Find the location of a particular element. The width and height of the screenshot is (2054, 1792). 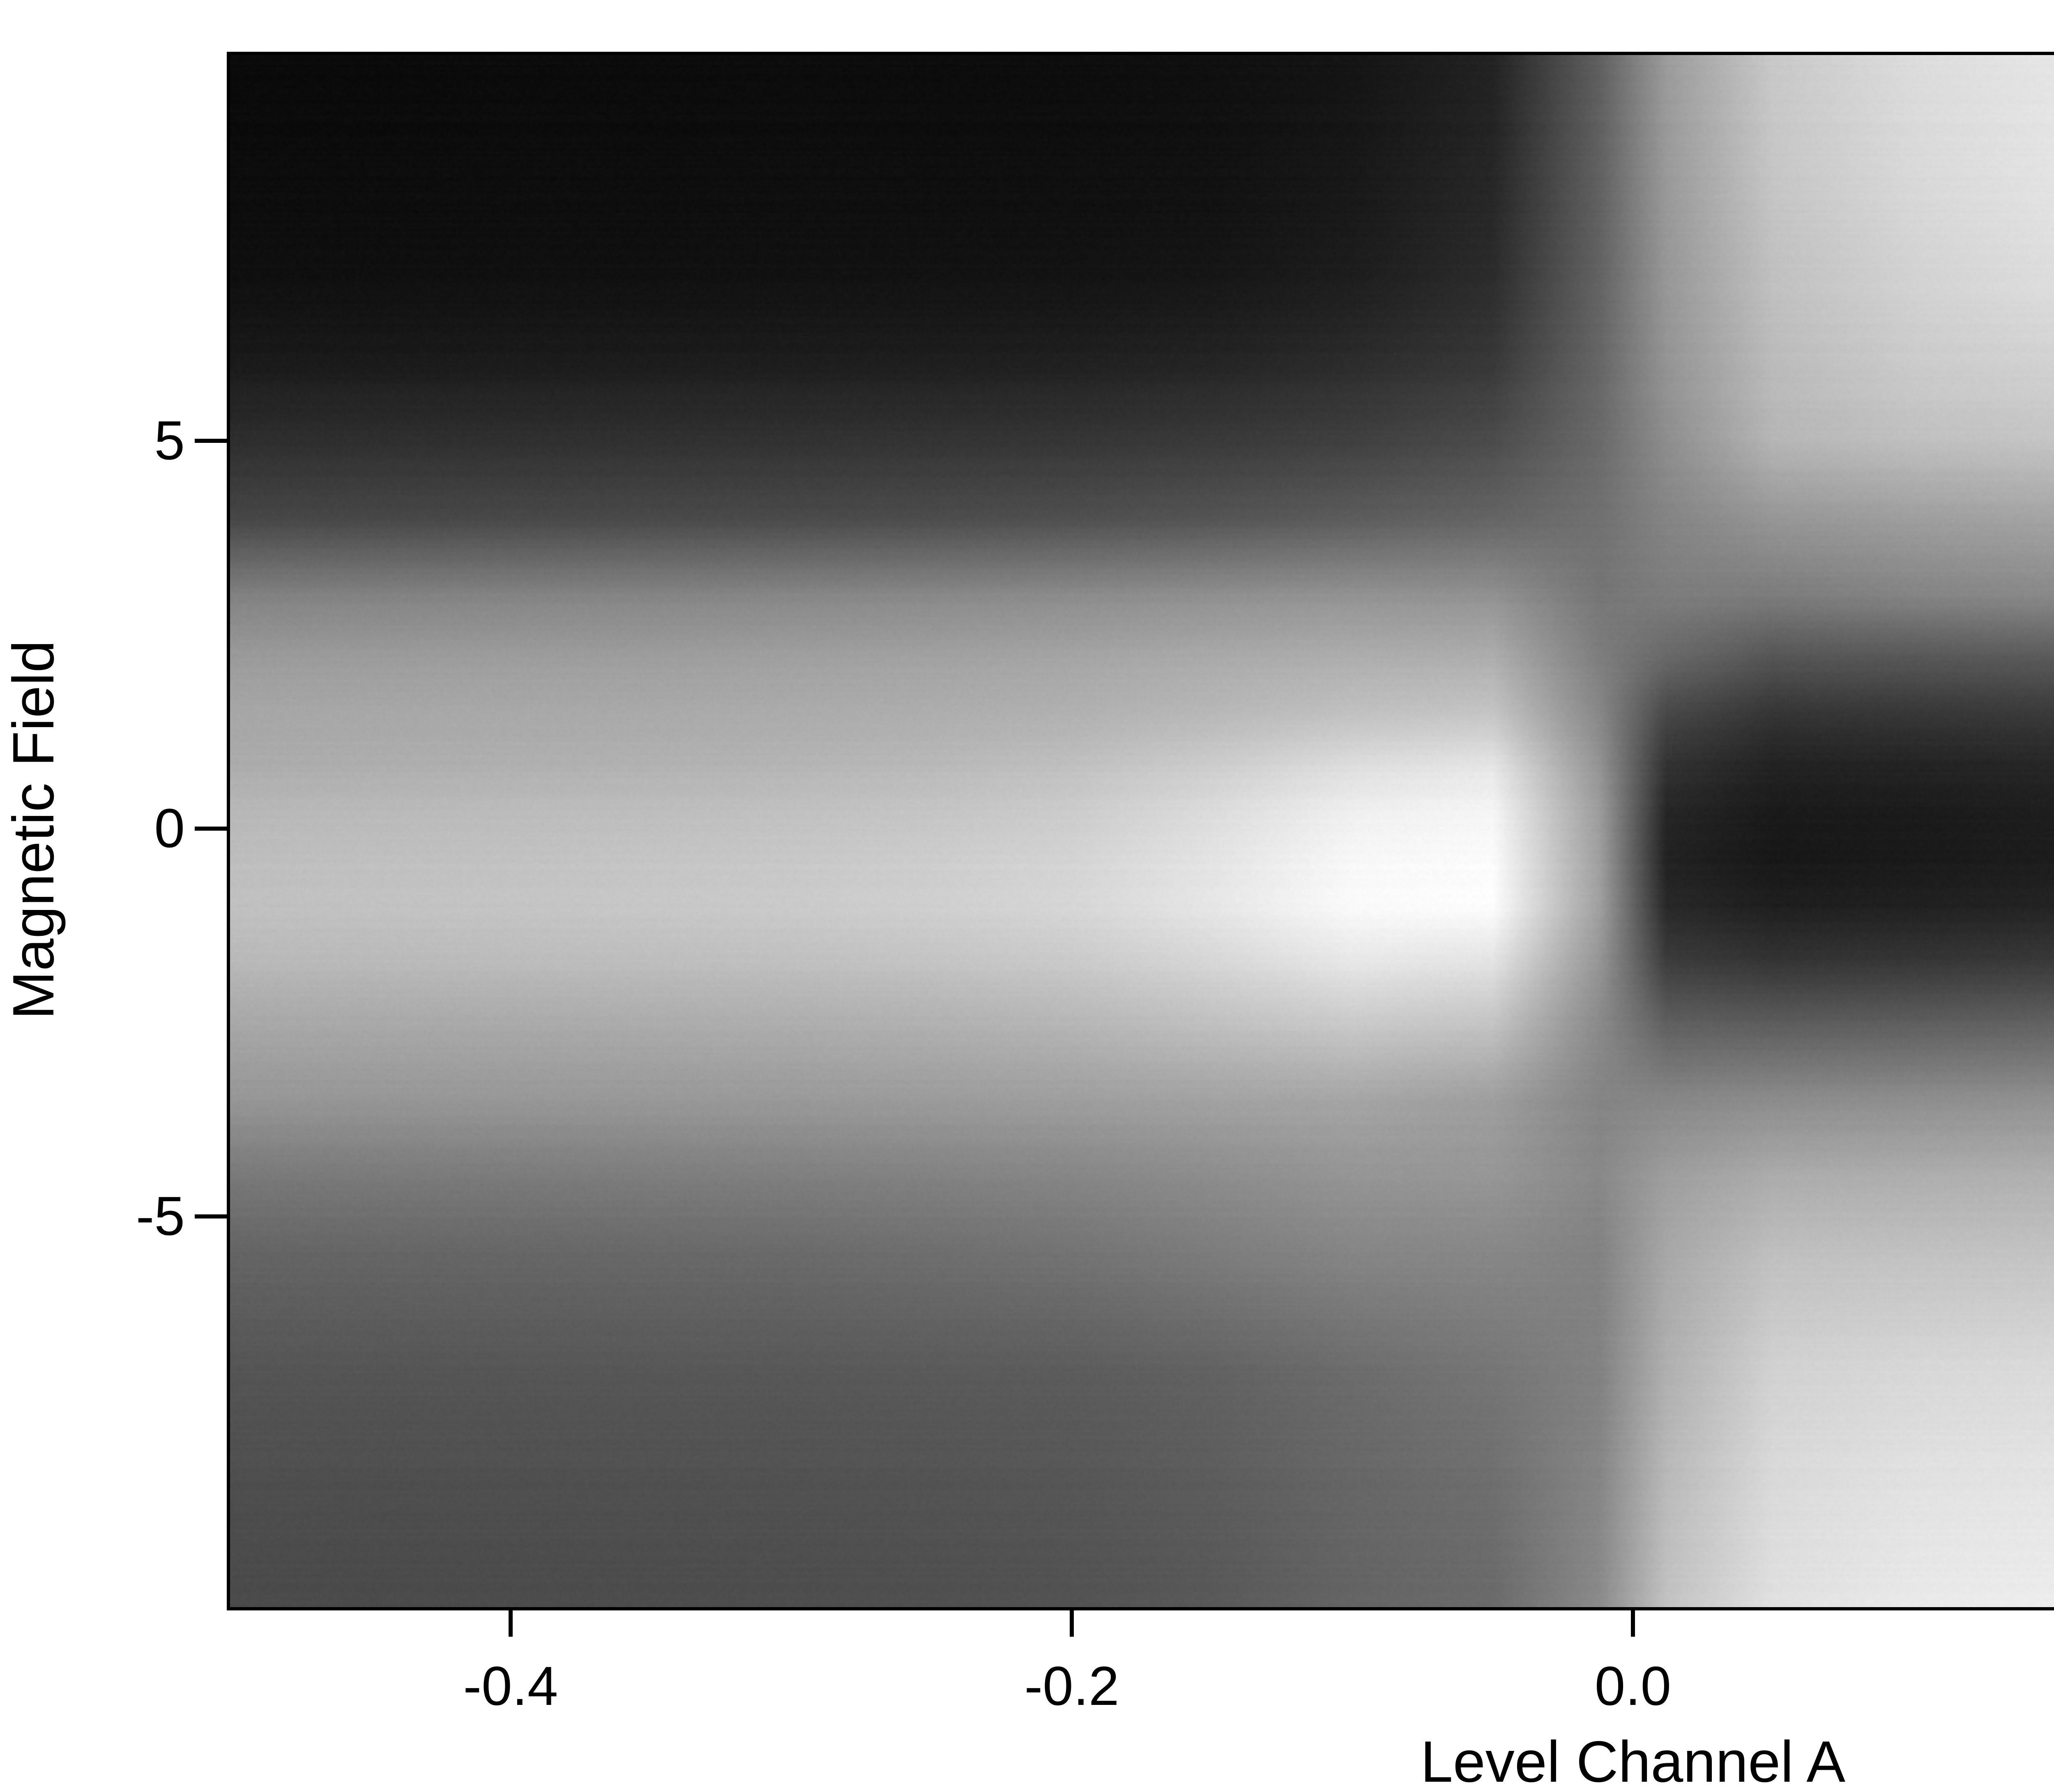

y-tick-label: 5 is located at coordinates (169, 441).